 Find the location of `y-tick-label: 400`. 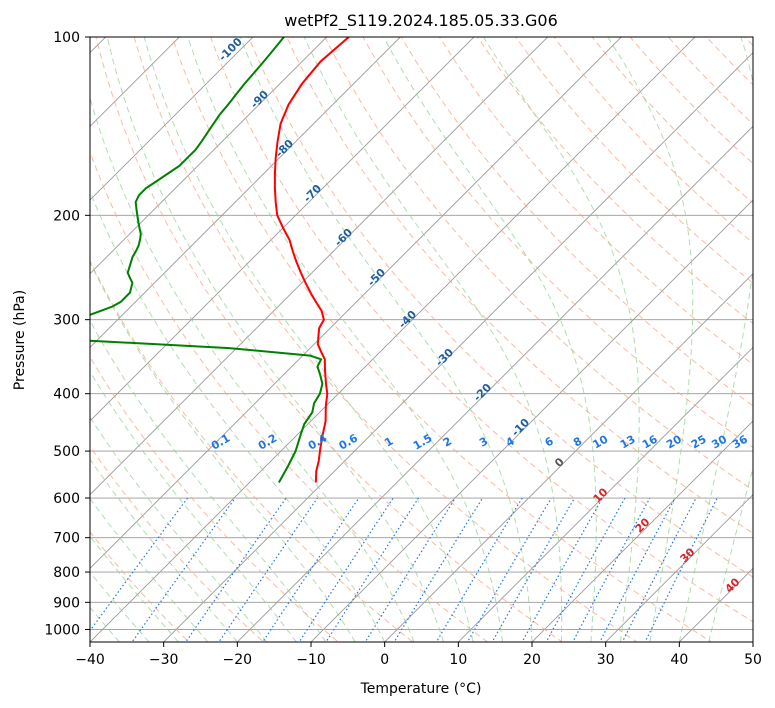

y-tick-label: 400 is located at coordinates (66, 395).